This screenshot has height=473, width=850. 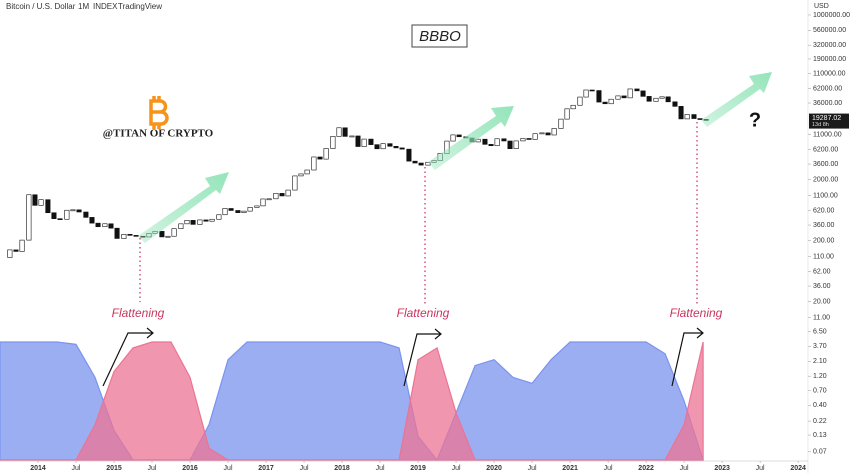 What do you see at coordinates (418, 468) in the screenshot?
I see `x-tick-label: 2019` at bounding box center [418, 468].